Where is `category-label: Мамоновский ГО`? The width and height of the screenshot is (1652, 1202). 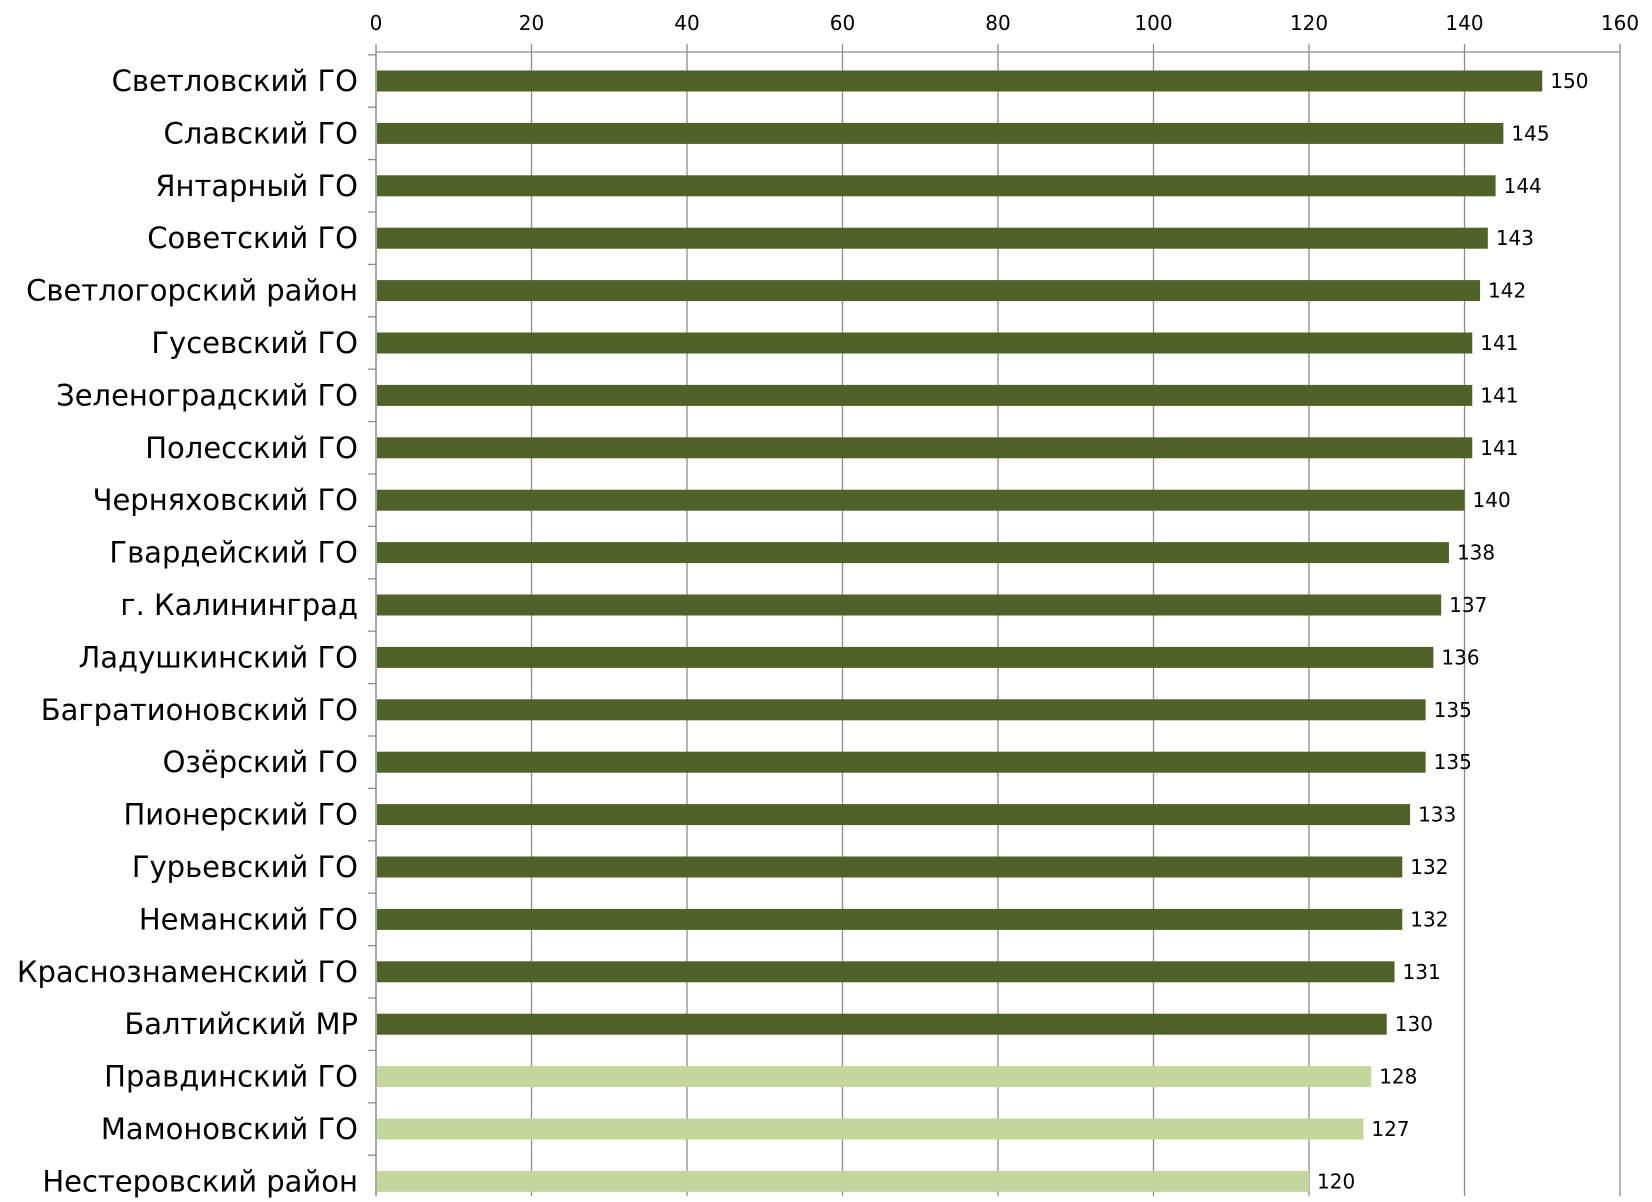
category-label: Мамоновский ГО is located at coordinates (229, 1129).